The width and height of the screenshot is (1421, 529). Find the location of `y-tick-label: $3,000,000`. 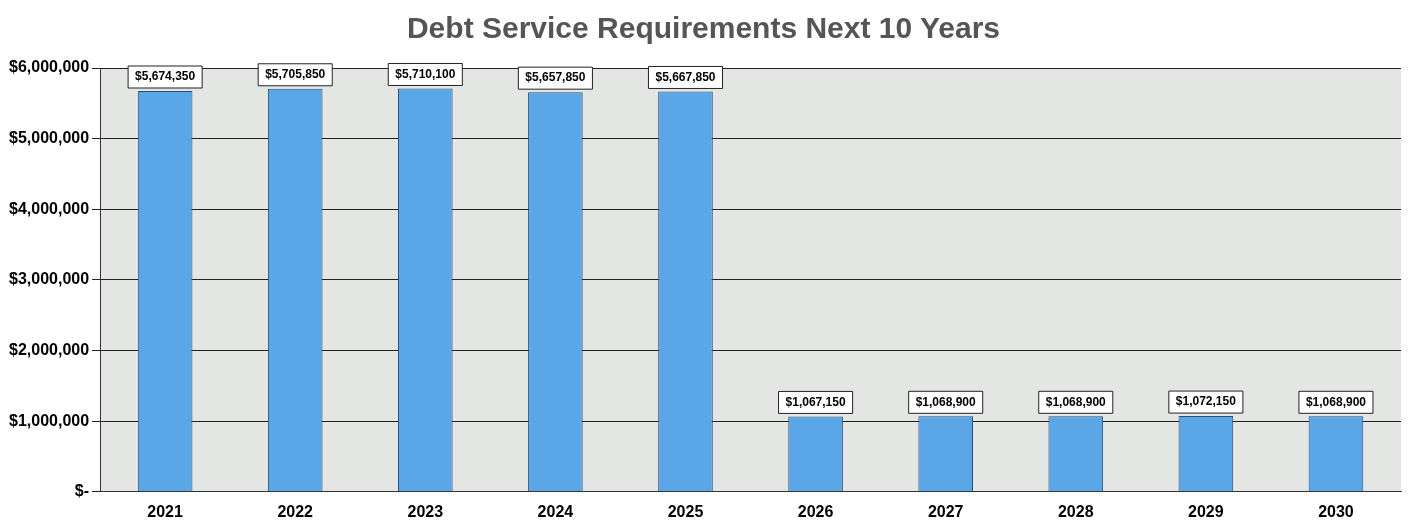

y-tick-label: $3,000,000 is located at coordinates (49, 279).